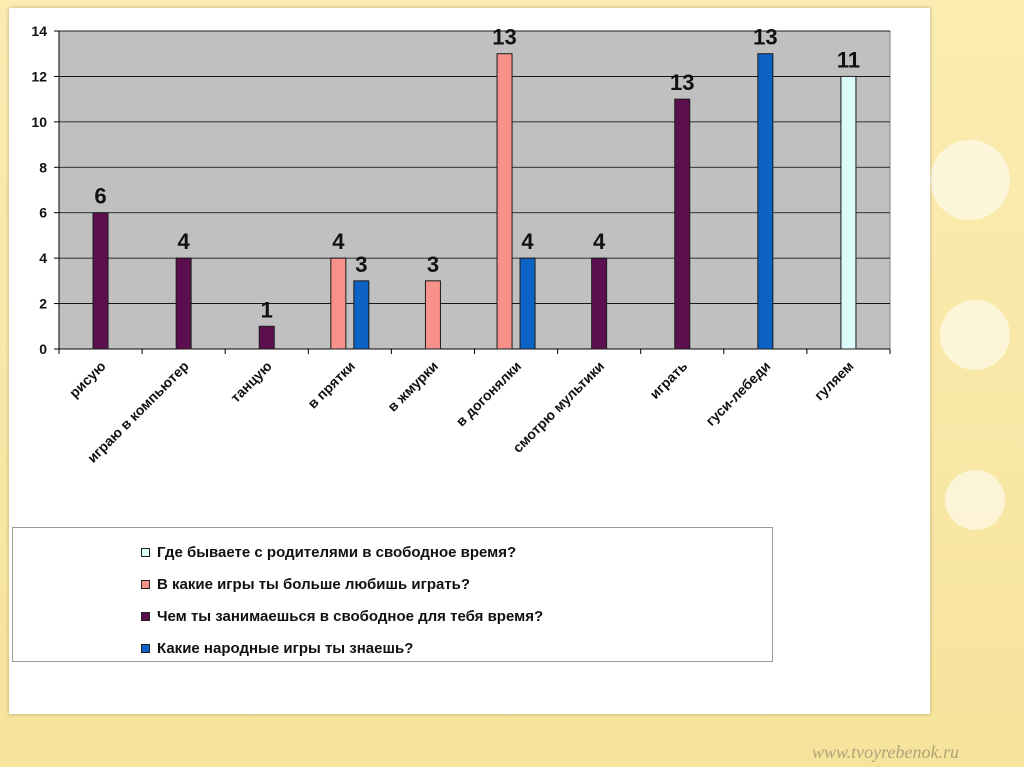 This screenshot has height=767, width=1024. Describe the element at coordinates (39, 122) in the screenshot. I see `y-tick-label: 10` at that location.